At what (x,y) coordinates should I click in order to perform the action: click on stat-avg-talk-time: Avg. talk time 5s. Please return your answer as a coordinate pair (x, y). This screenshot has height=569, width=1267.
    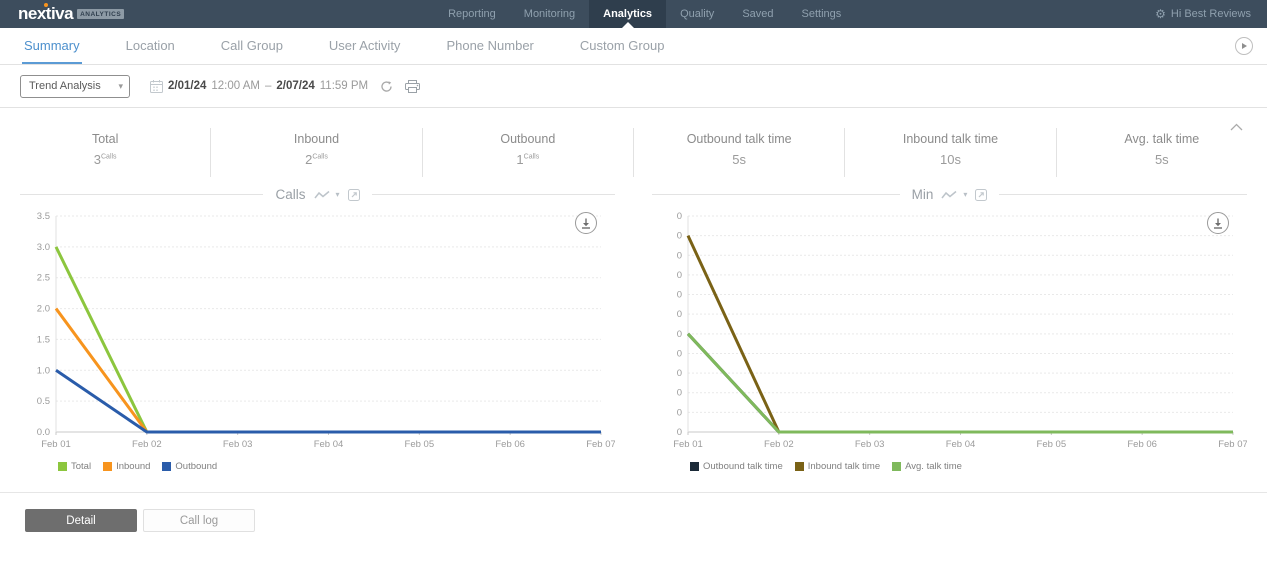
    Looking at the image, I should click on (1161, 152).